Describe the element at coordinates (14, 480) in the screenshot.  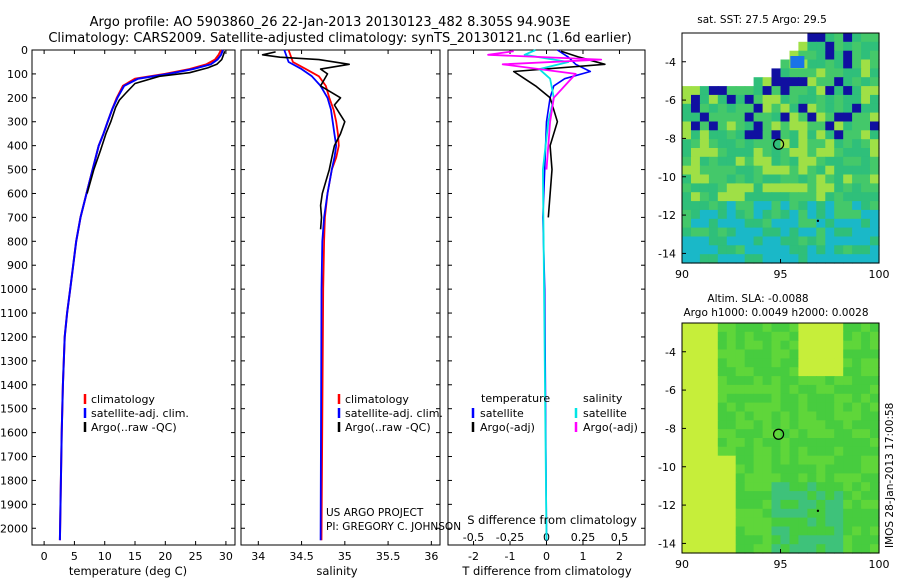
I see `y-tick-label: 1800` at that location.